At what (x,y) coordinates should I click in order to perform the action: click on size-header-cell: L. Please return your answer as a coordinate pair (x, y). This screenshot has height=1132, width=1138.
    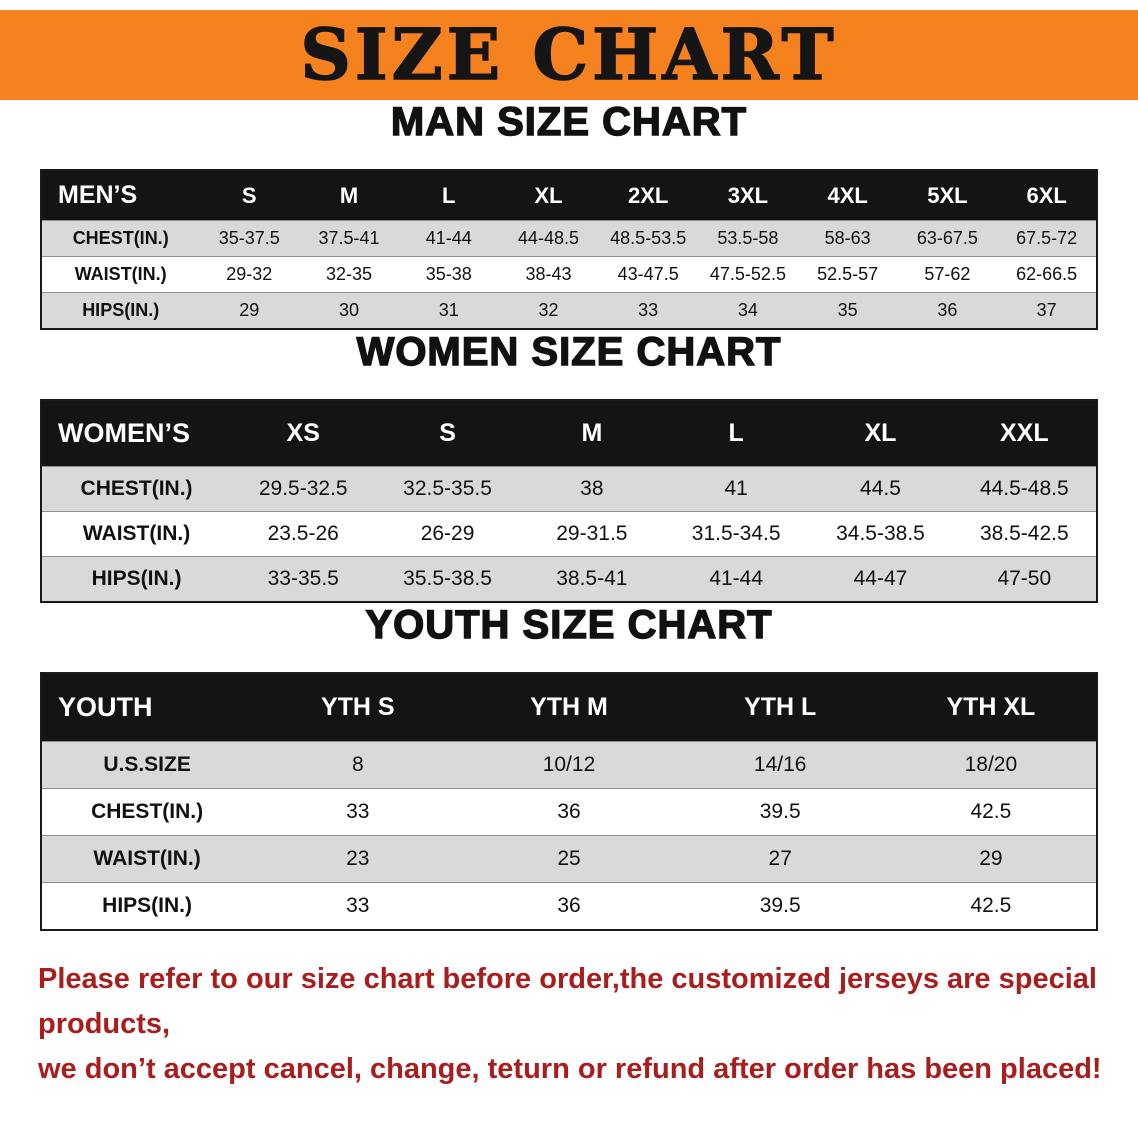
    Looking at the image, I should click on (448, 195).